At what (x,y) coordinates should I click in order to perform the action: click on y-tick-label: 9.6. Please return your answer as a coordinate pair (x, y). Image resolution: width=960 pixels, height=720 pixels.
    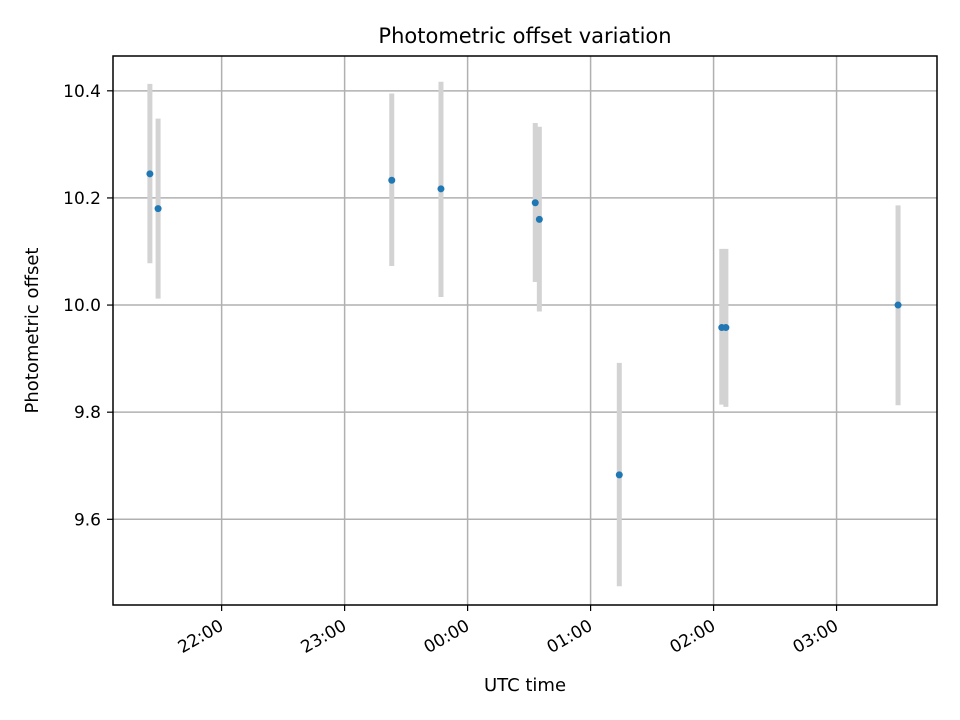
    Looking at the image, I should click on (87, 520).